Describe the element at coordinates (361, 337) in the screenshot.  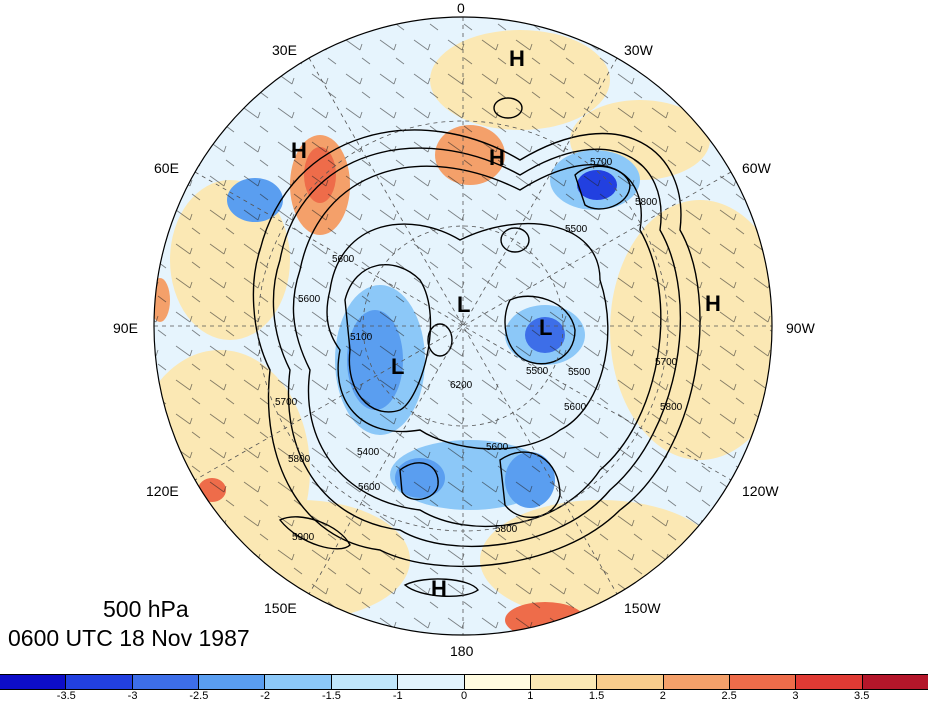
I see `svg-text: 5100` at that location.